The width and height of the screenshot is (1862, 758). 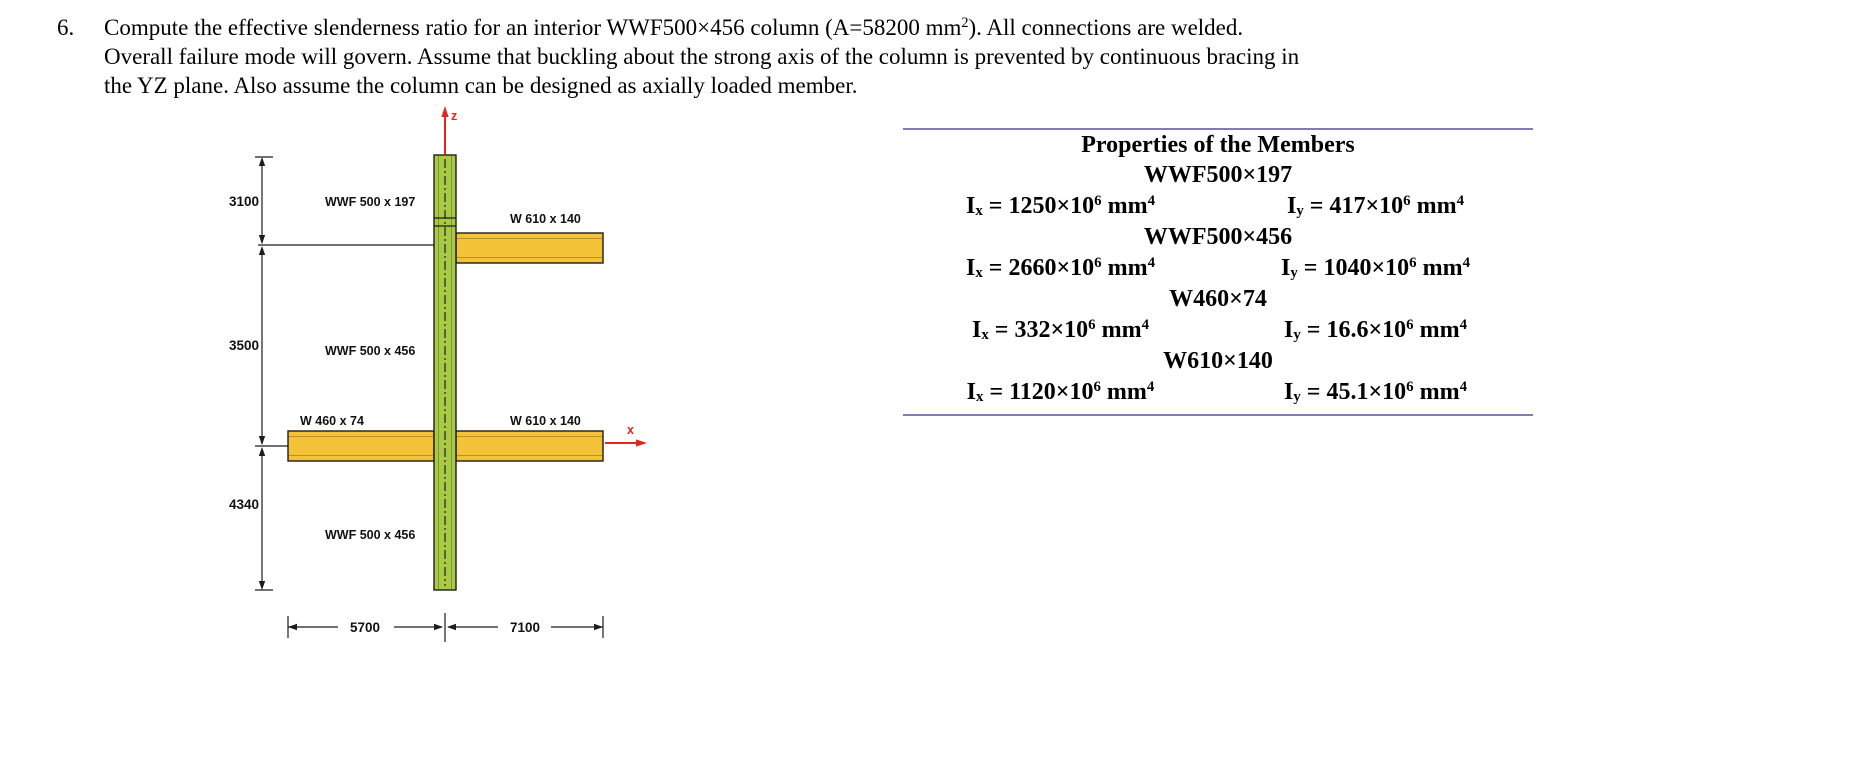 I want to click on label-column-middle: WWF 500 x 456, so click(x=370, y=351).